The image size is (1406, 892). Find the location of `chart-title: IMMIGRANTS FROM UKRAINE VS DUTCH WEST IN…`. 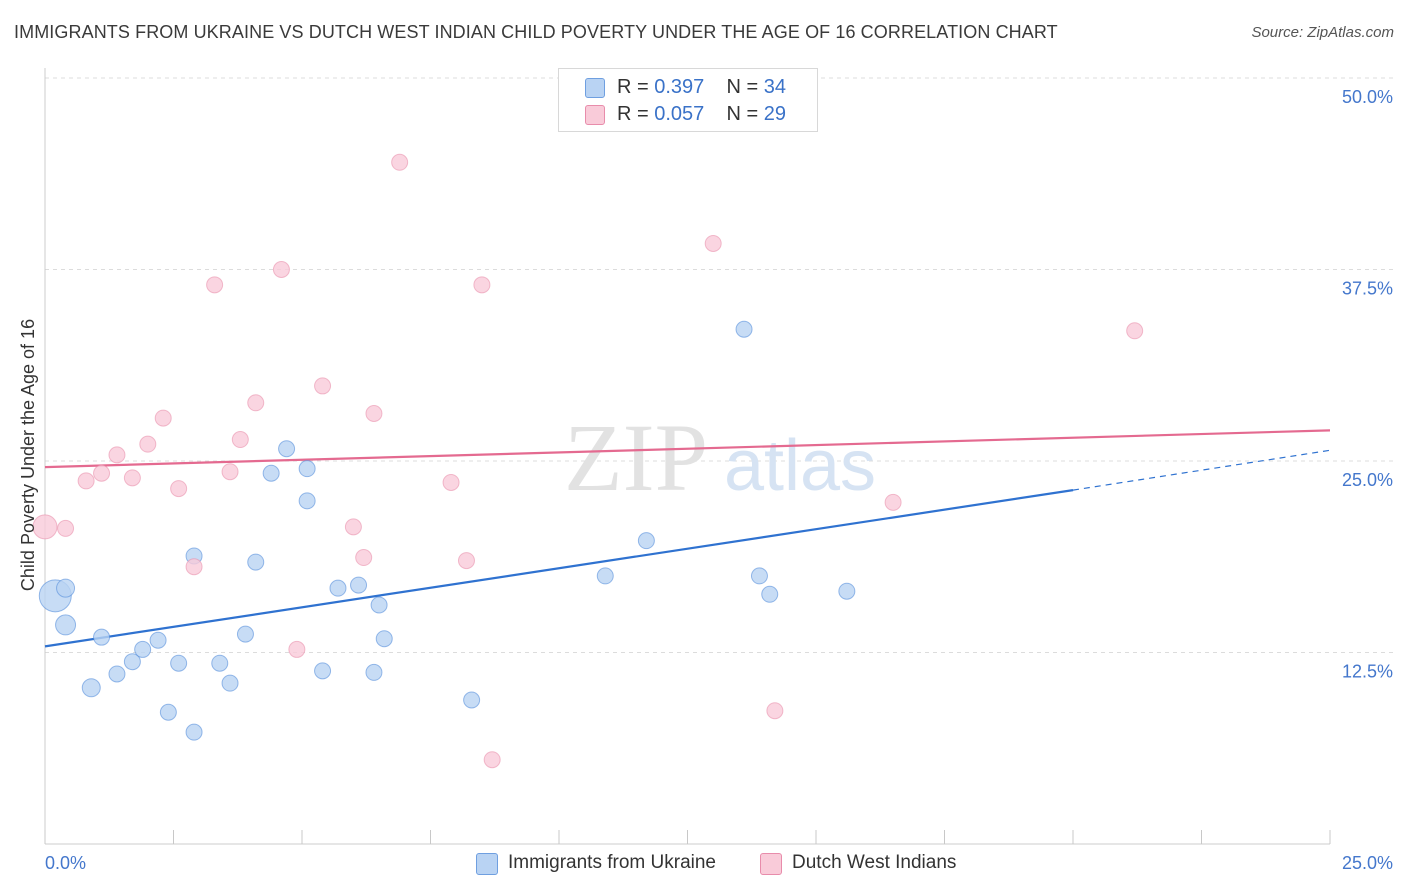

chart-title: IMMIGRANTS FROM UKRAINE VS DUTCH WEST IN… is located at coordinates (536, 32).